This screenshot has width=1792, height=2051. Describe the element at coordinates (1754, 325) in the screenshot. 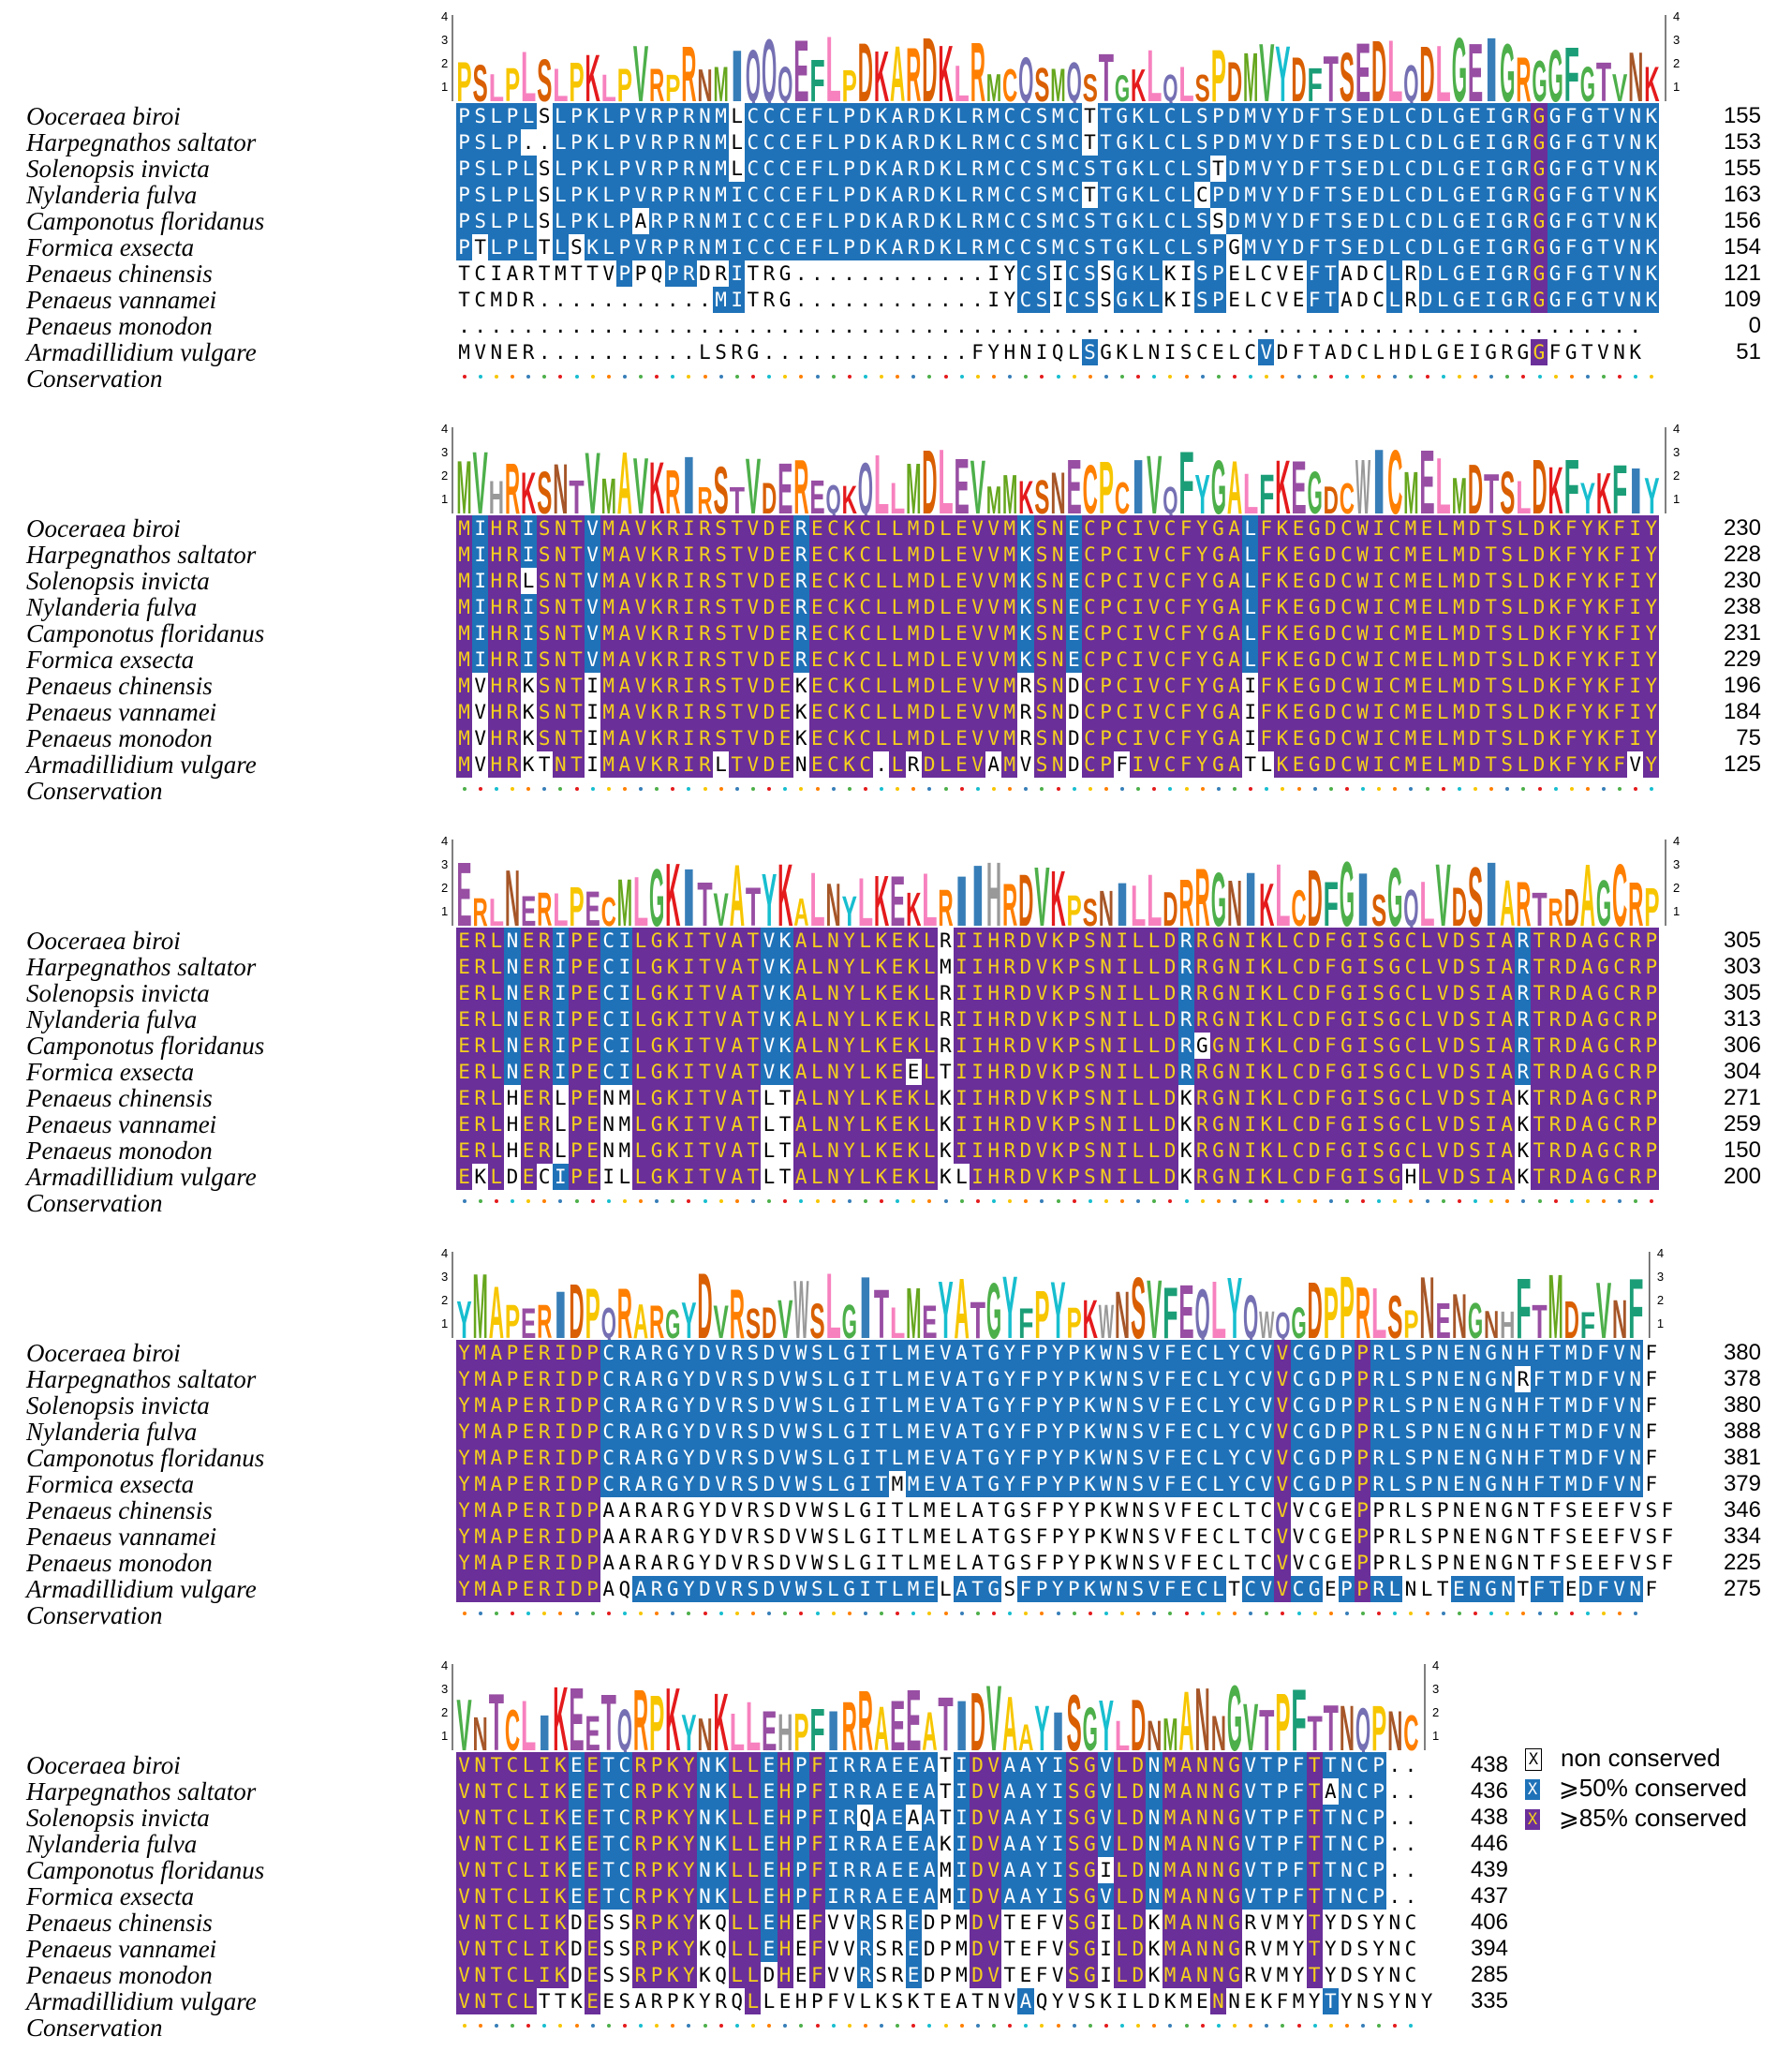

I see `residue-position: 0` at that location.